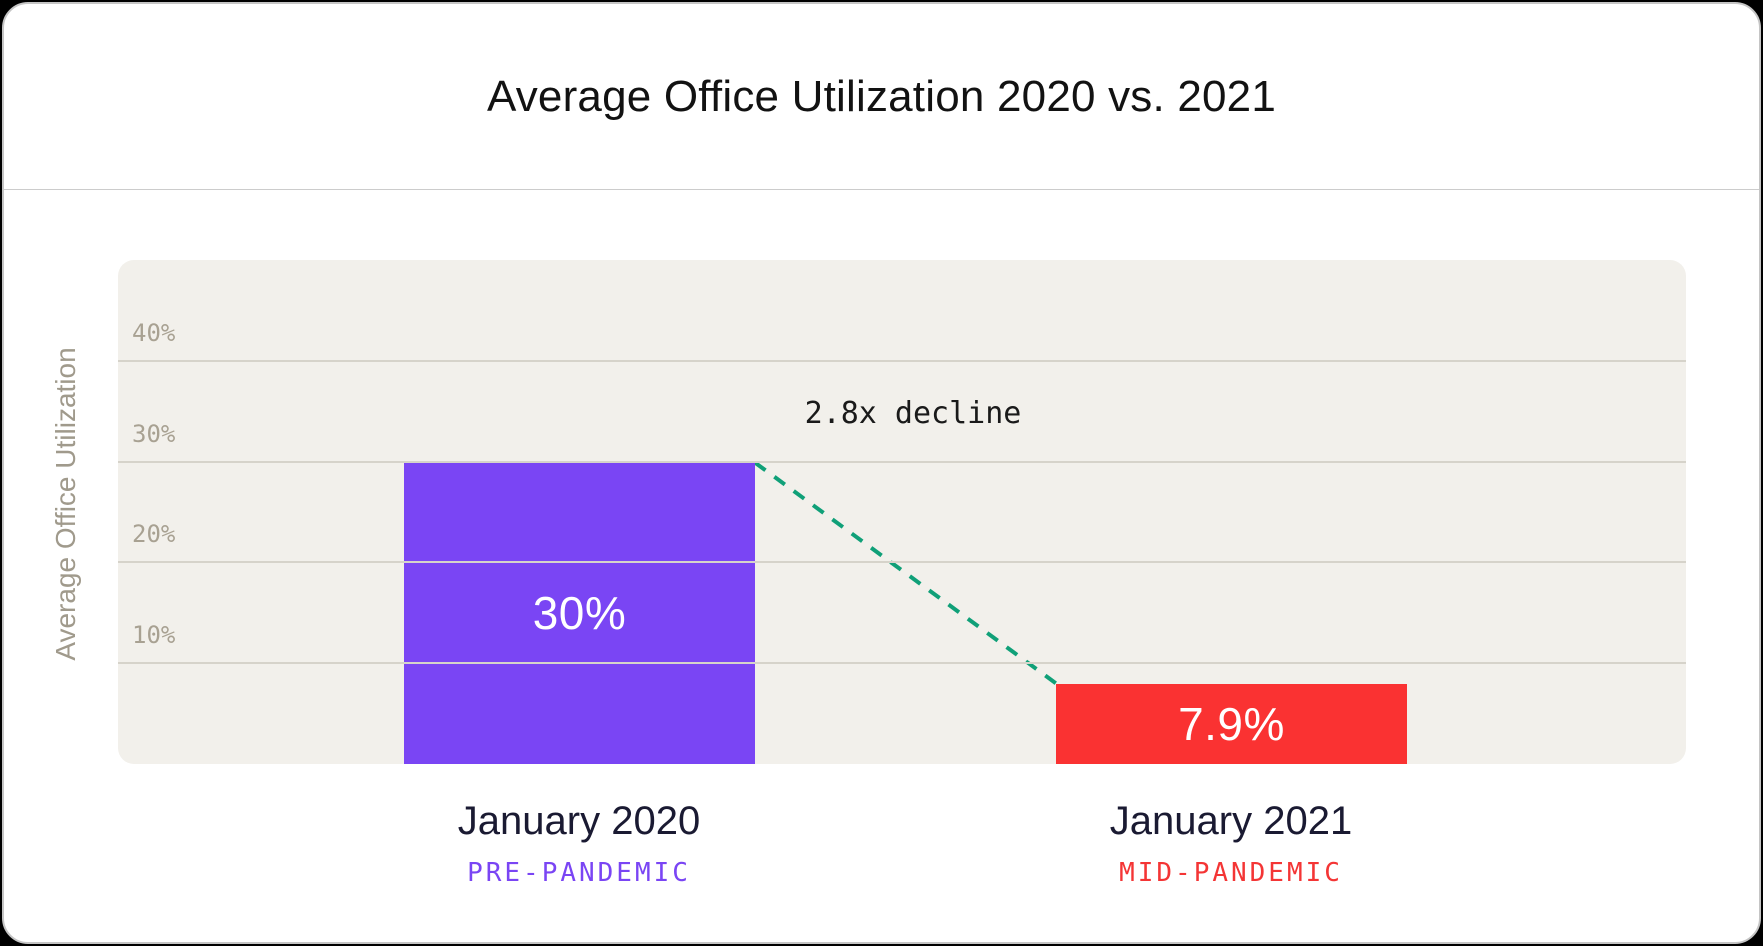 The width and height of the screenshot is (1763, 946). What do you see at coordinates (154, 332) in the screenshot?
I see `y-tick-label-40: 40%` at bounding box center [154, 332].